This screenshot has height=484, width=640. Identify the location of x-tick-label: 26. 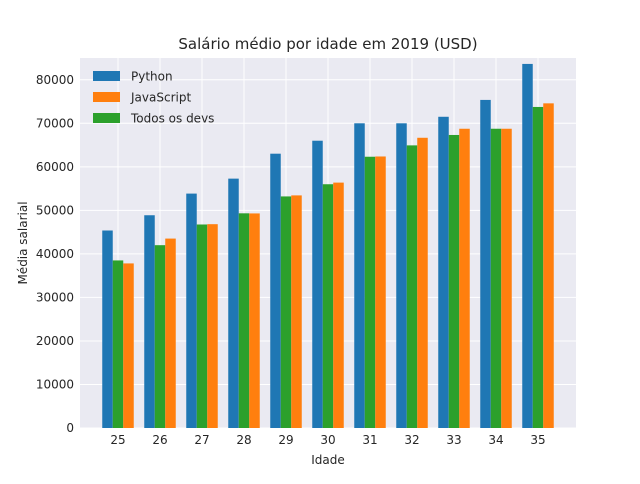
(159, 440).